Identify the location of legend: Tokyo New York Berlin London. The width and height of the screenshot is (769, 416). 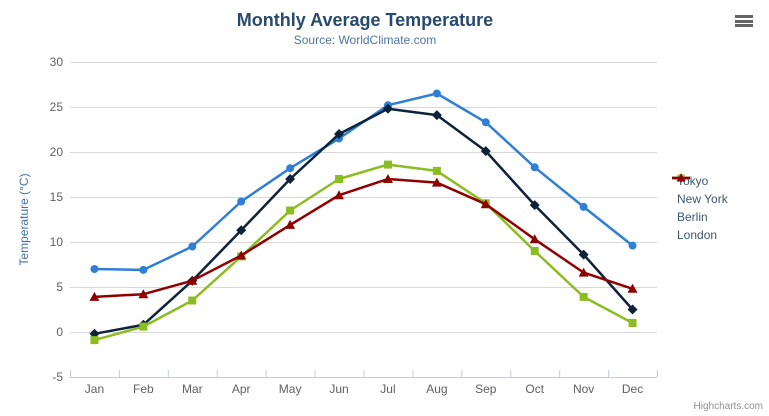
(700, 208).